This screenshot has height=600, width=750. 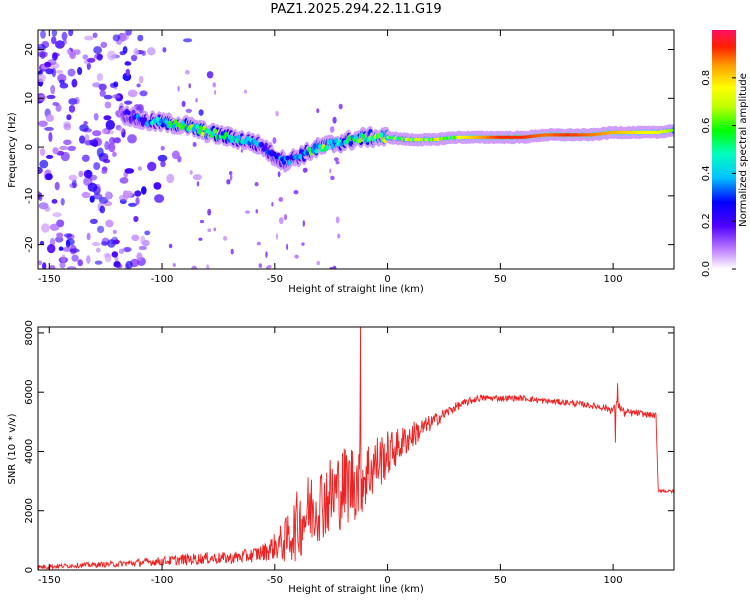 I want to click on x-tick-label: -50, so click(x=275, y=279).